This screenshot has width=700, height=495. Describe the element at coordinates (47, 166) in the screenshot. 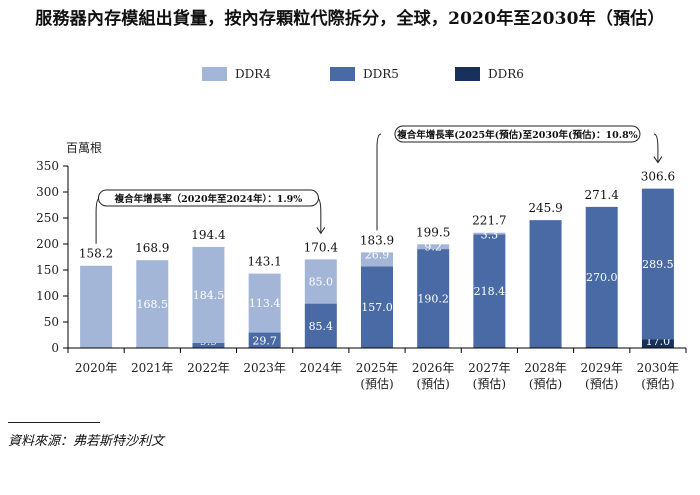

I see `y-tick-label: 350` at that location.